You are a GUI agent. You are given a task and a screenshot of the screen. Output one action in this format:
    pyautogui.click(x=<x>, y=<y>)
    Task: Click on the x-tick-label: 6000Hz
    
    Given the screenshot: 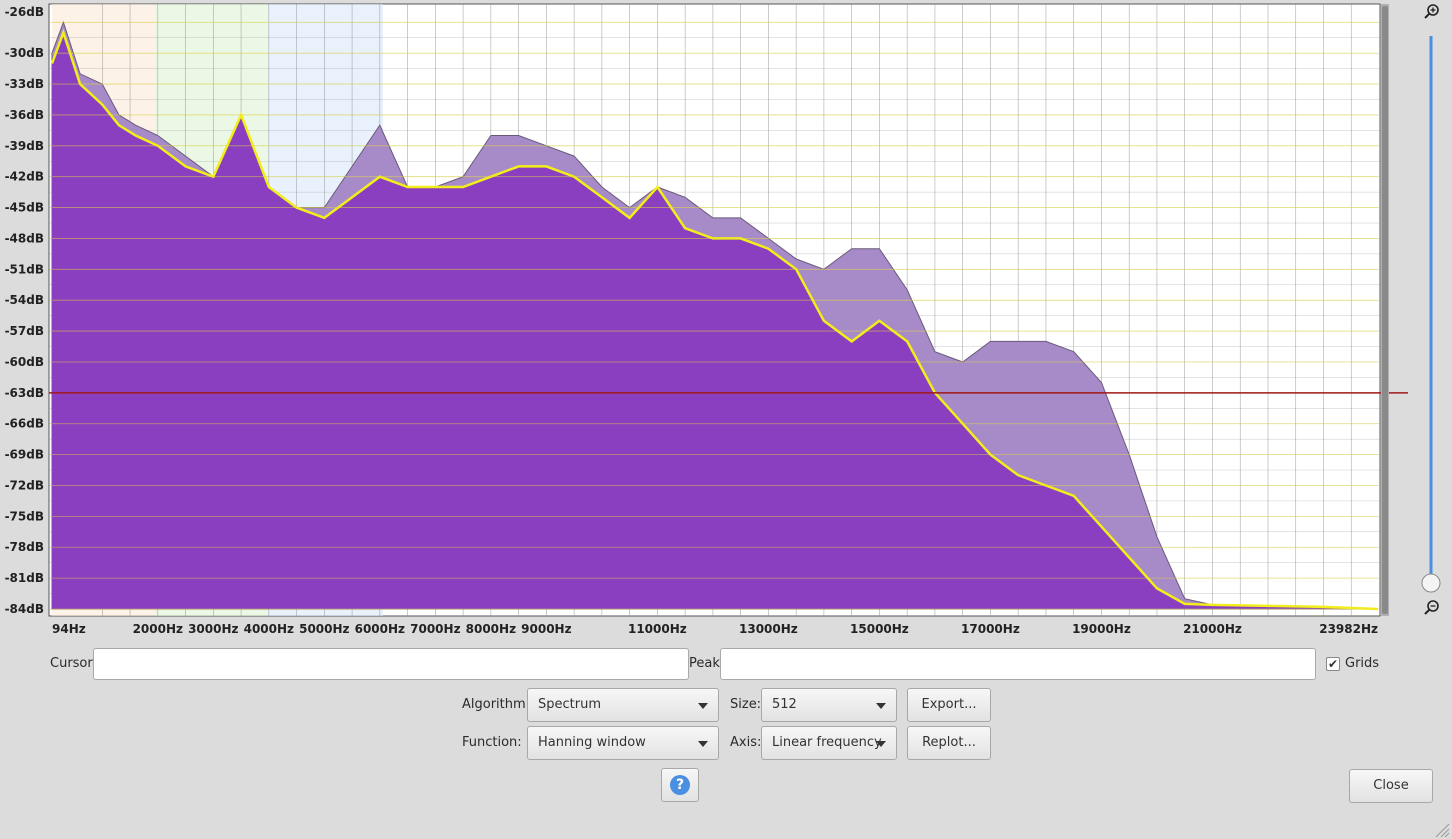 What is the action you would take?
    pyautogui.click(x=380, y=629)
    